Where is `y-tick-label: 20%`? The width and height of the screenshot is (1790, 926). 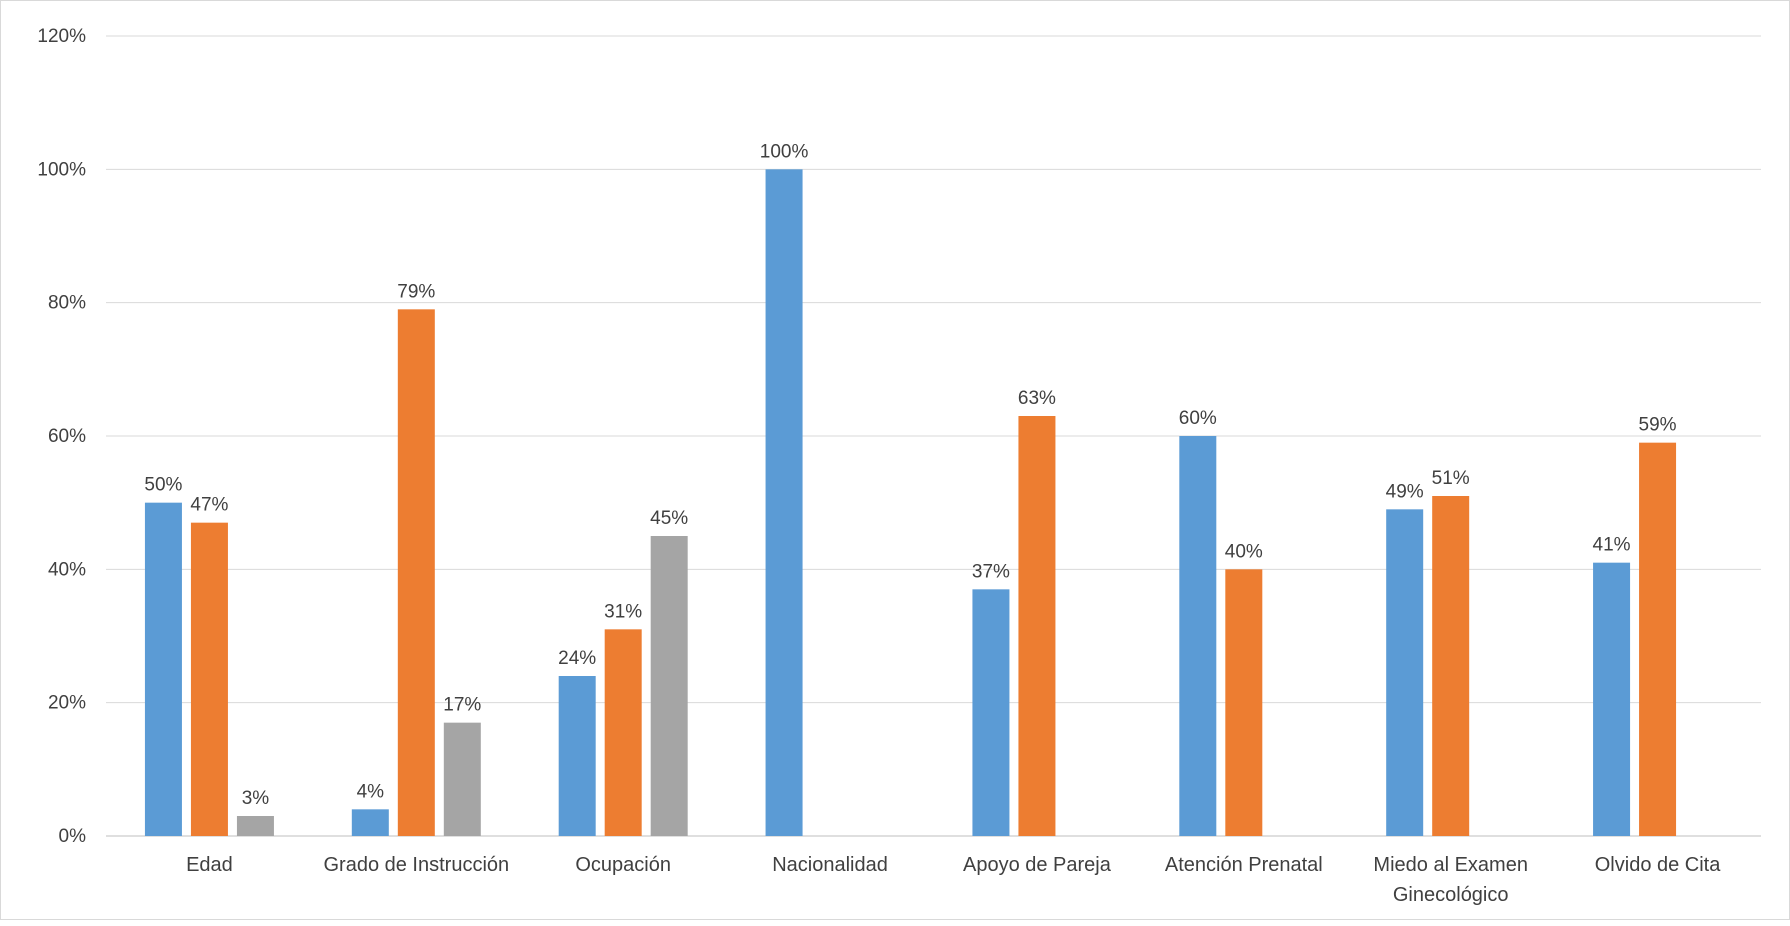
y-tick-label: 20% is located at coordinates (67, 703).